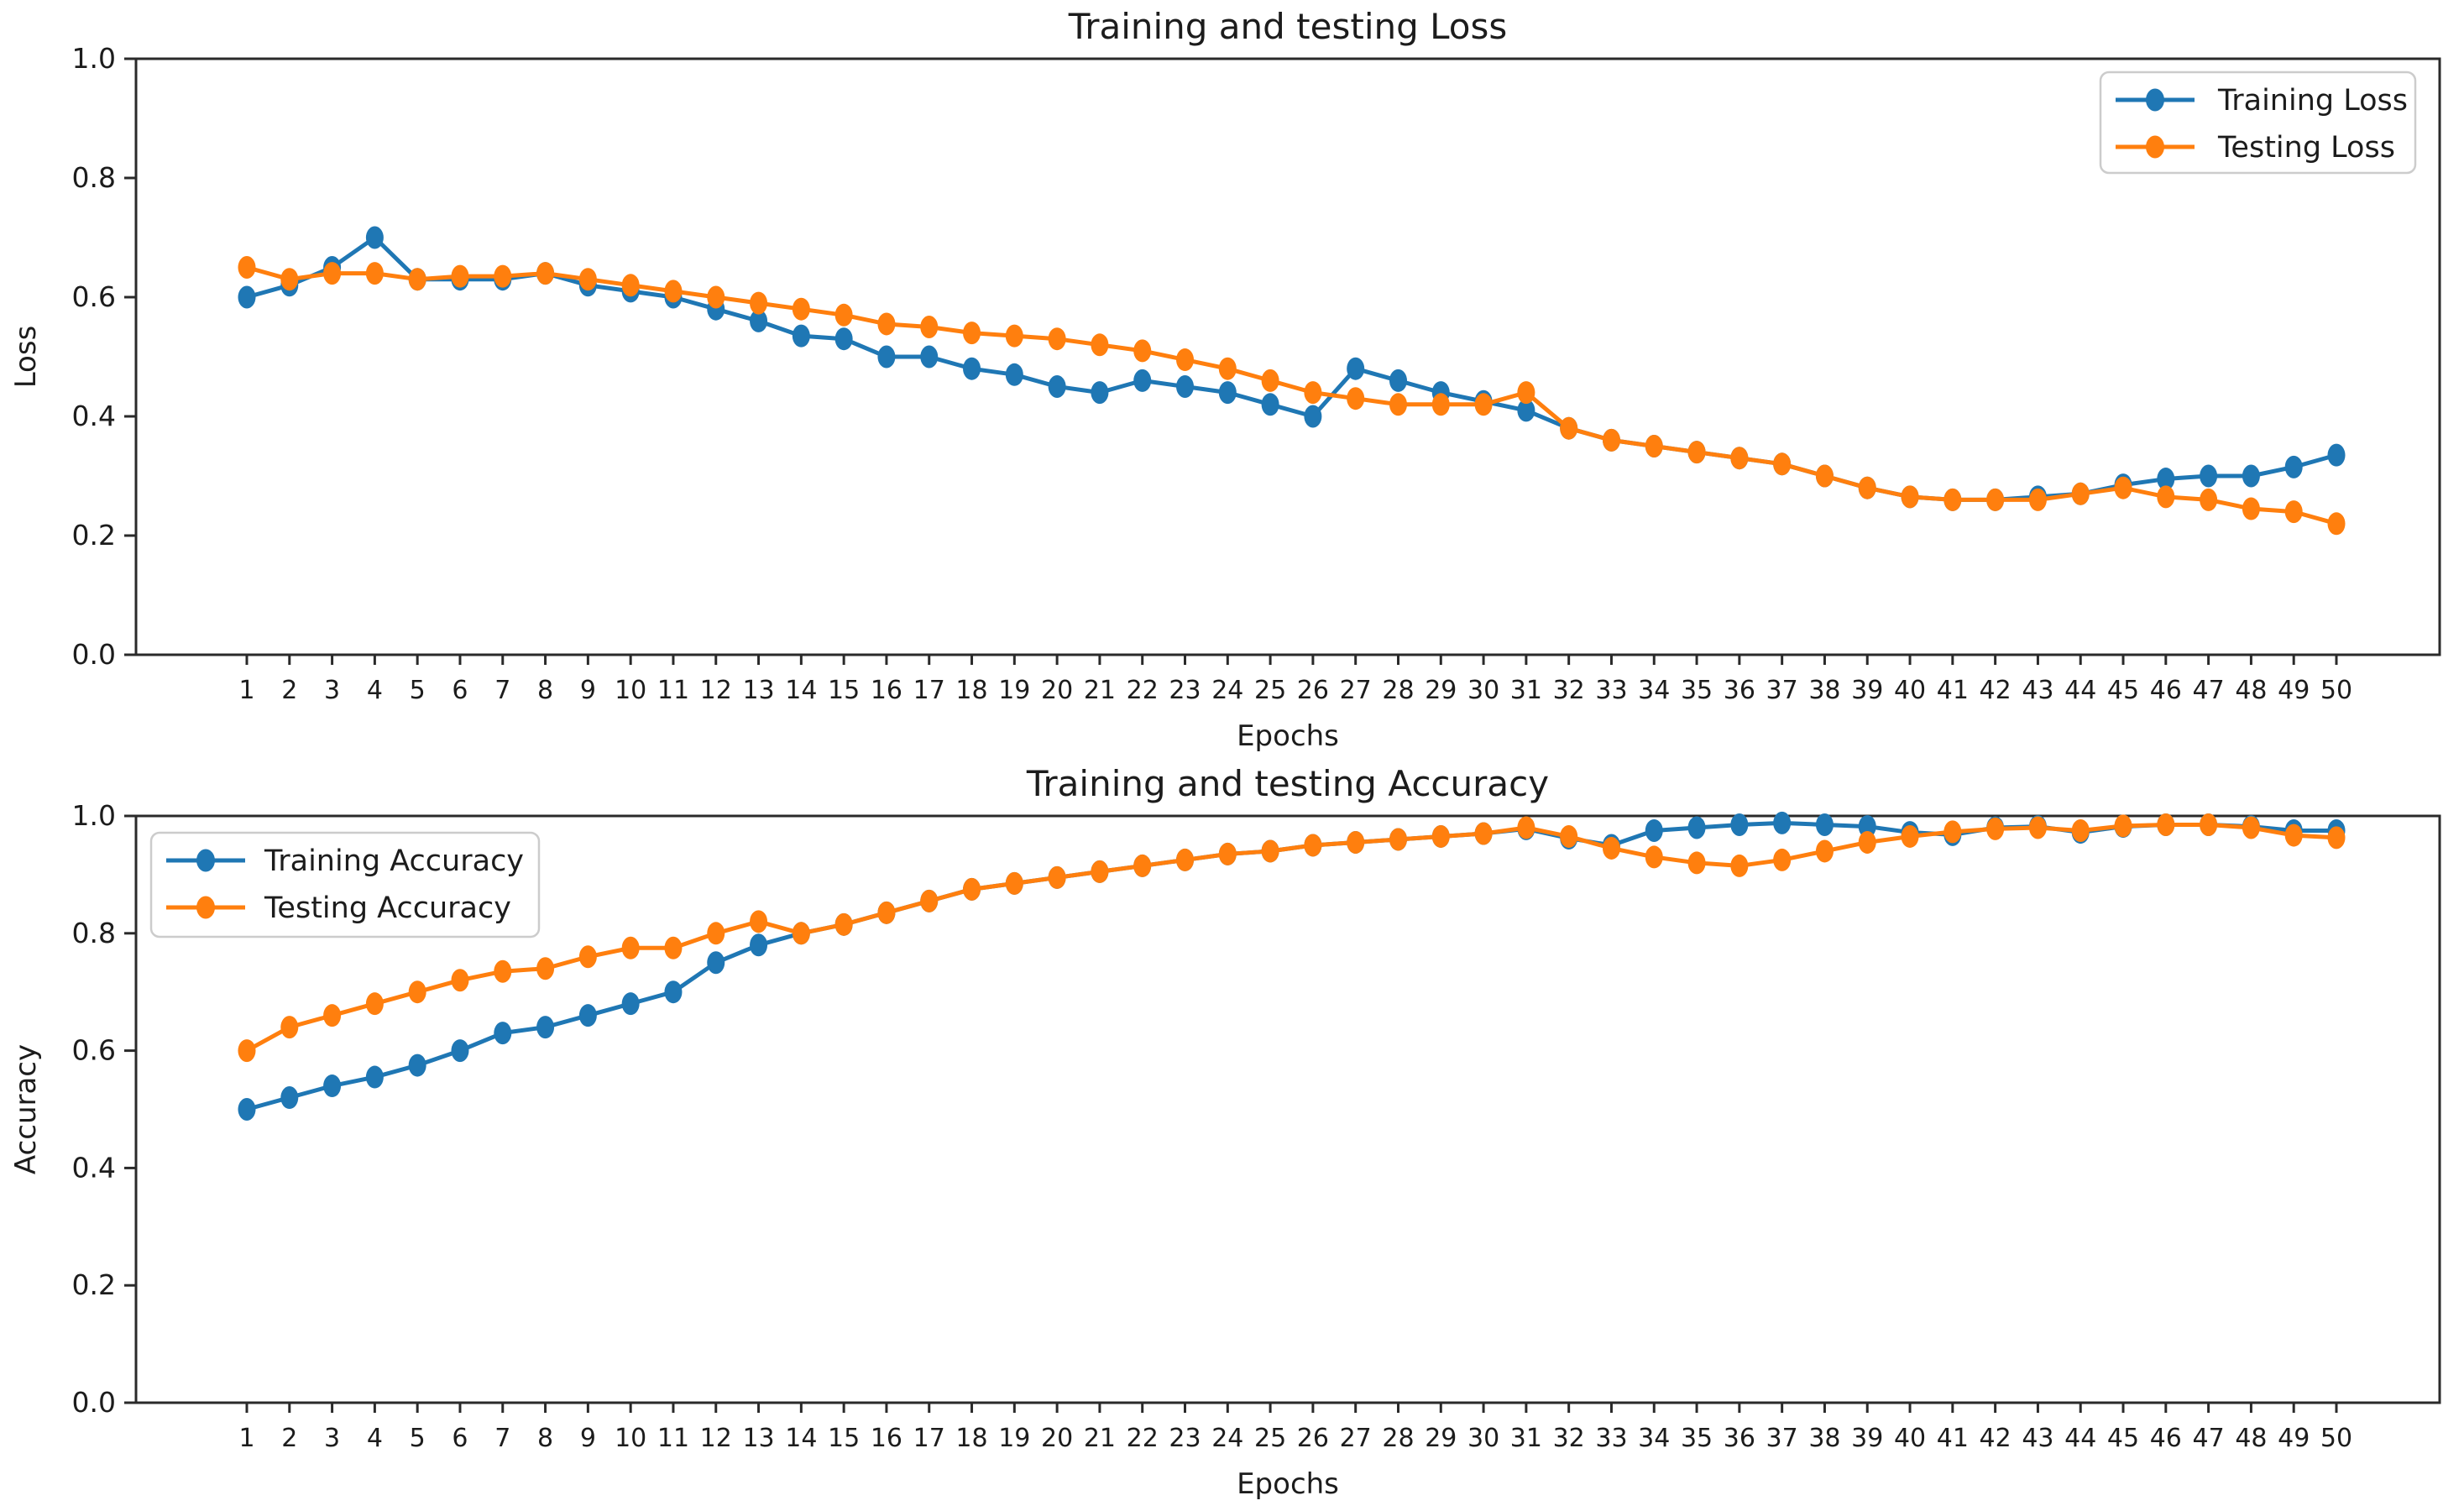 The height and width of the screenshot is (1511, 2464). Describe the element at coordinates (2251, 1438) in the screenshot. I see `x-tick-label: 48` at that location.